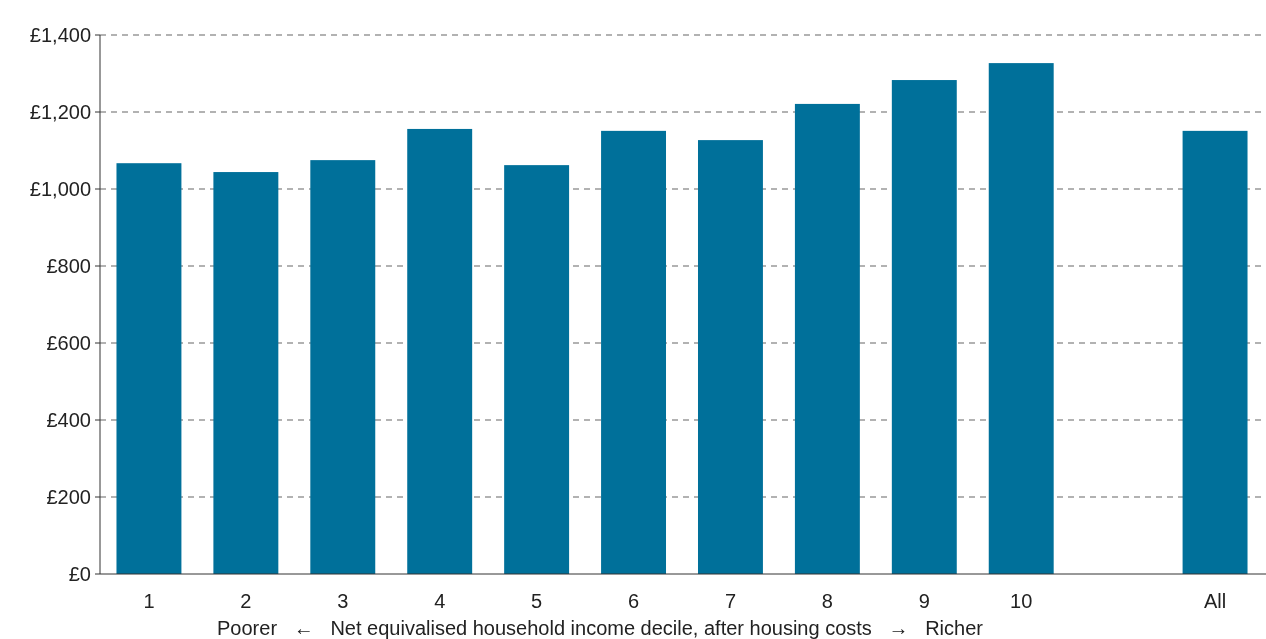 The image size is (1266, 639). Describe the element at coordinates (924, 601) in the screenshot. I see `x-tick-label: 9` at that location.